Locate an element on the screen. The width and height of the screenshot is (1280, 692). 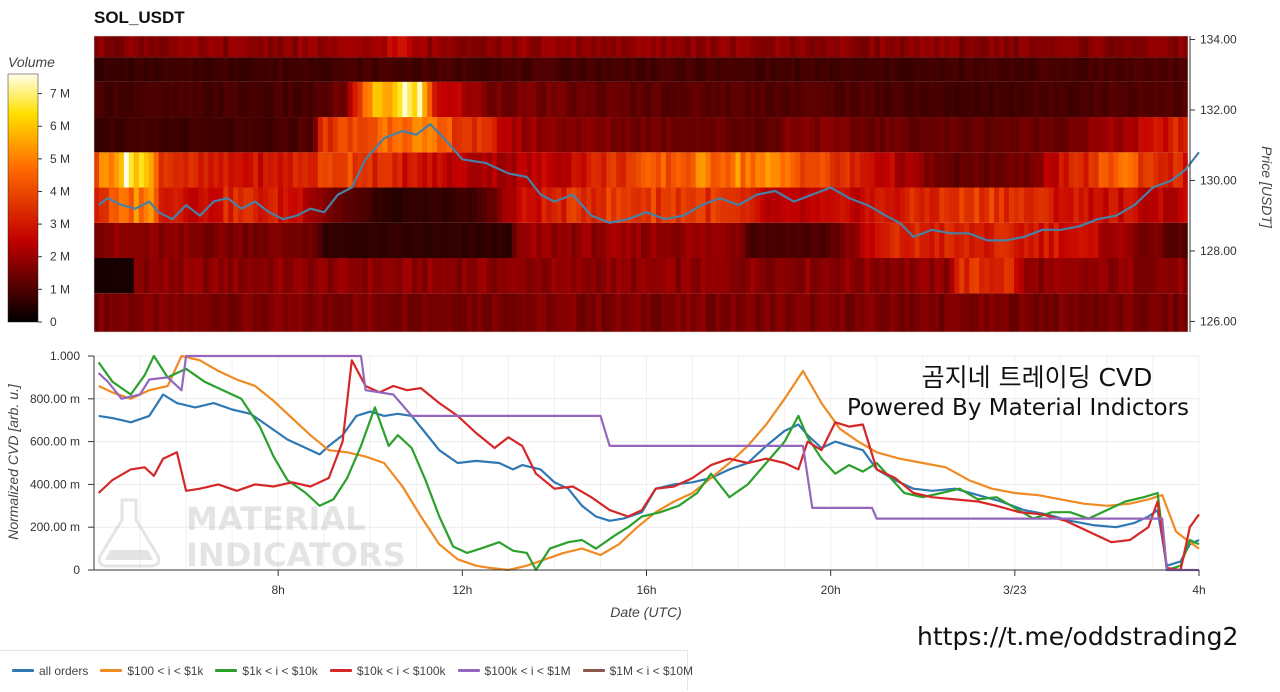
legend-item: all orders is located at coordinates (50, 671).